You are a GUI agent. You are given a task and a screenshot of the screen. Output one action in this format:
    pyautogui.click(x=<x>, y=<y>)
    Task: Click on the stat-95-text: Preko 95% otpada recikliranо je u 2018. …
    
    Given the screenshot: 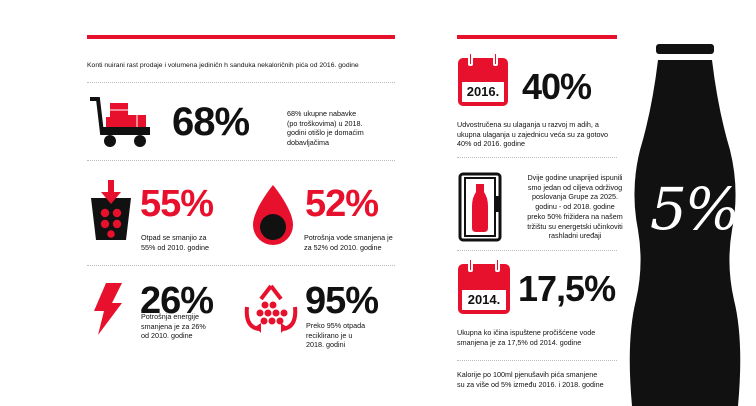 What is the action you would take?
    pyautogui.click(x=356, y=335)
    